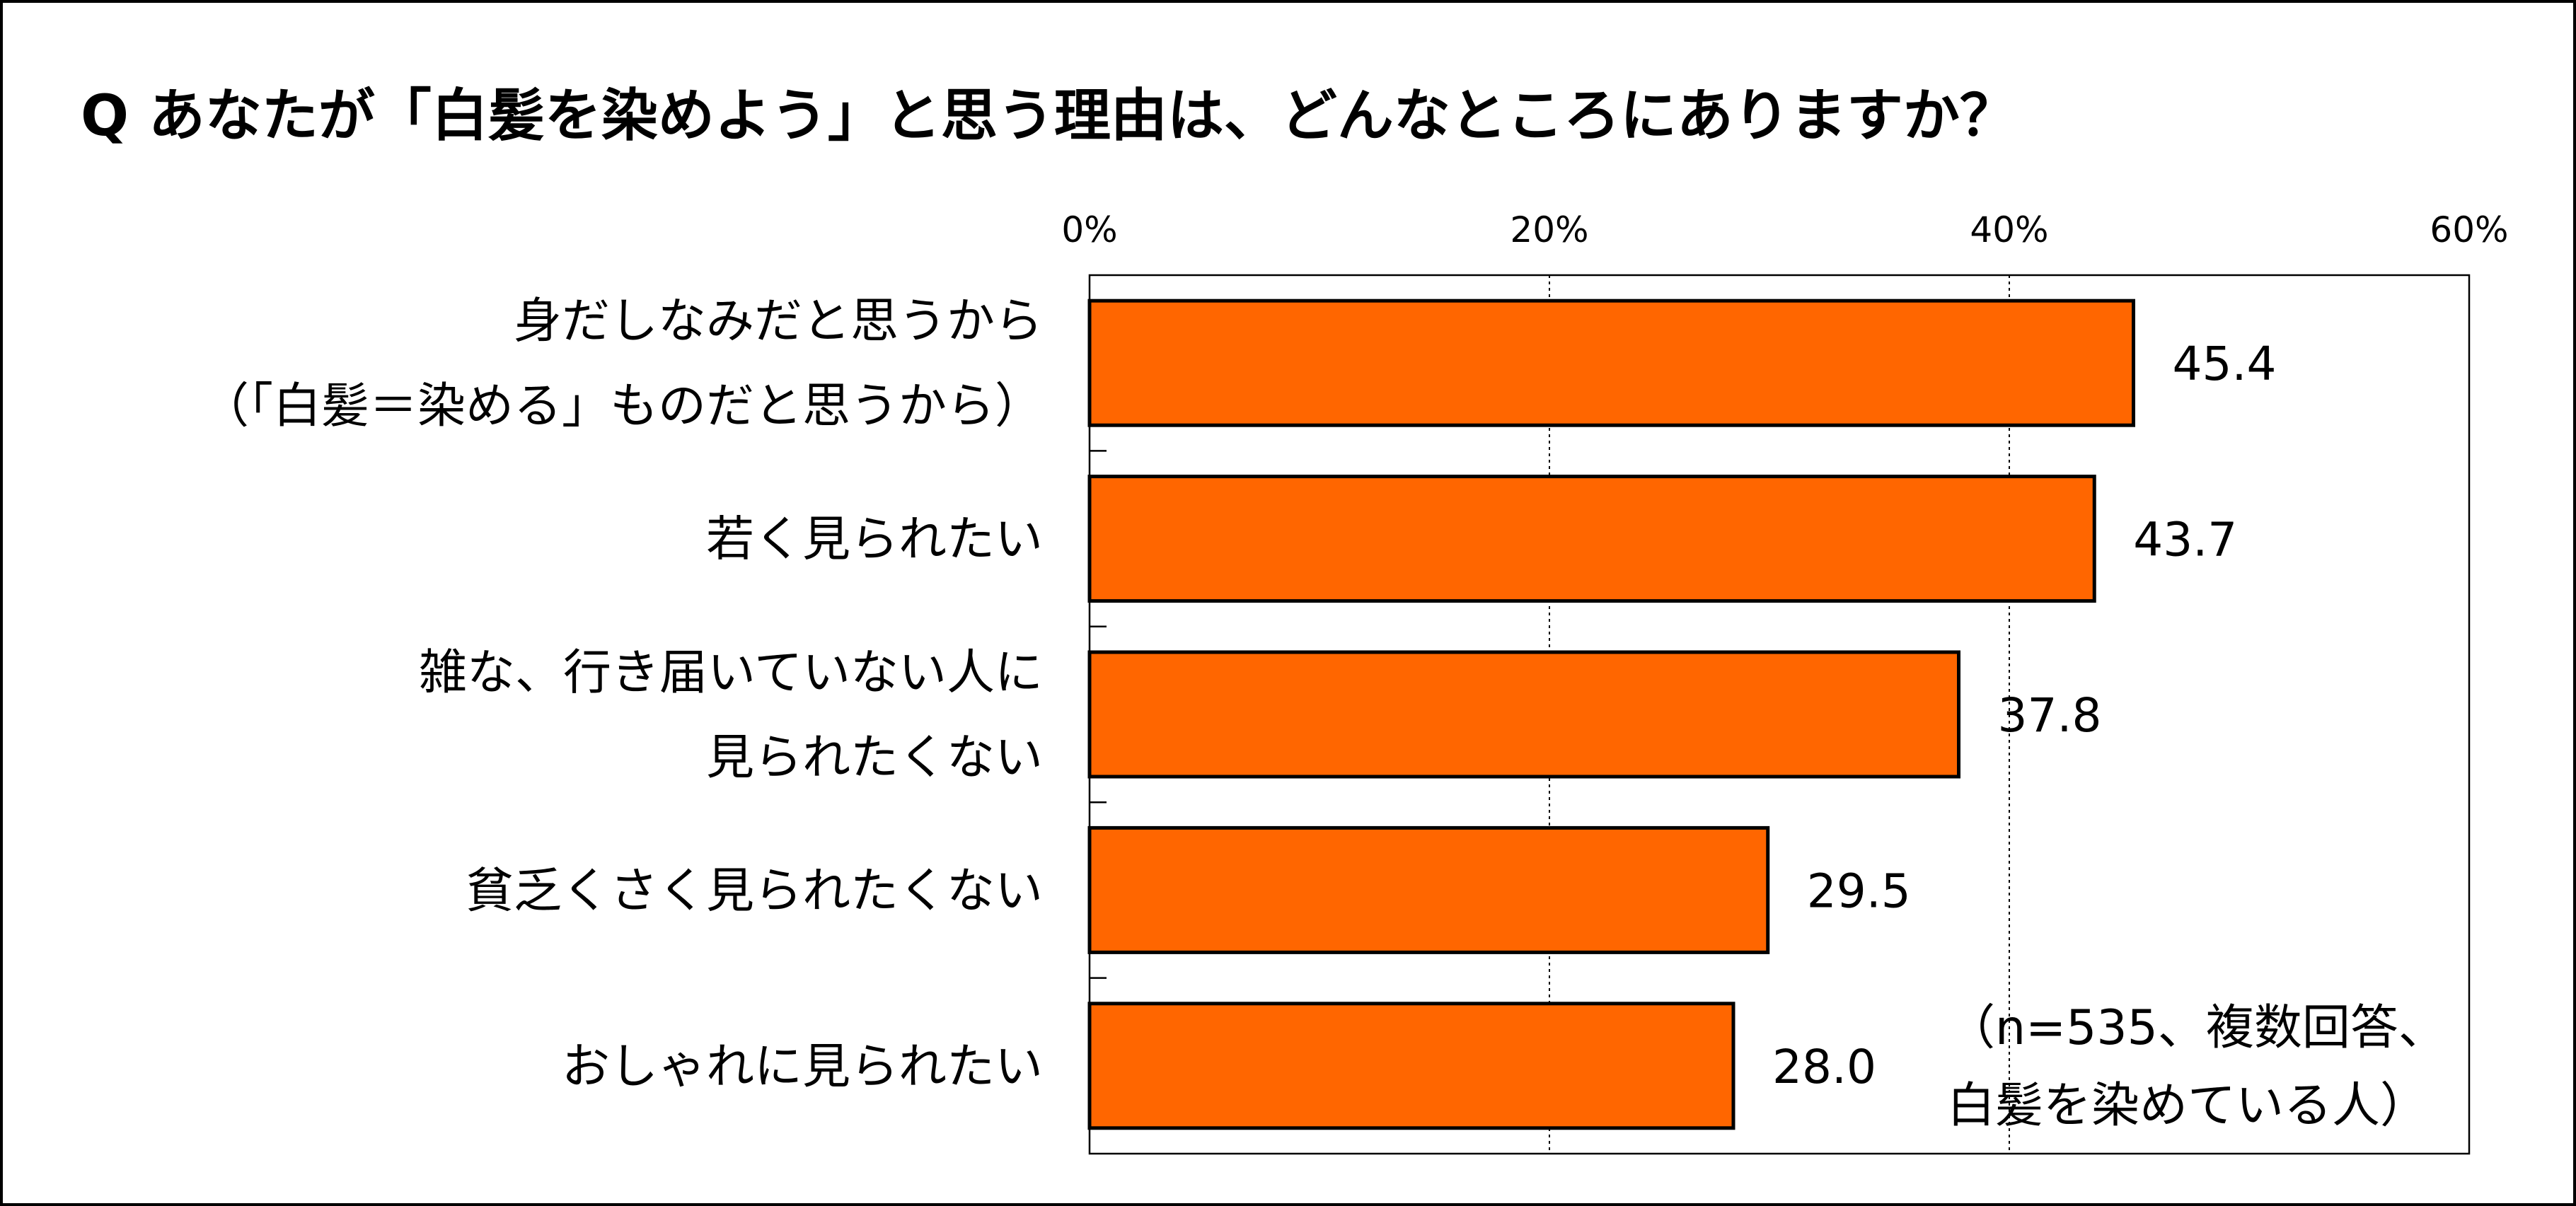  Describe the element at coordinates (2469, 229) in the screenshot. I see `x-tick-label: 60%` at that location.